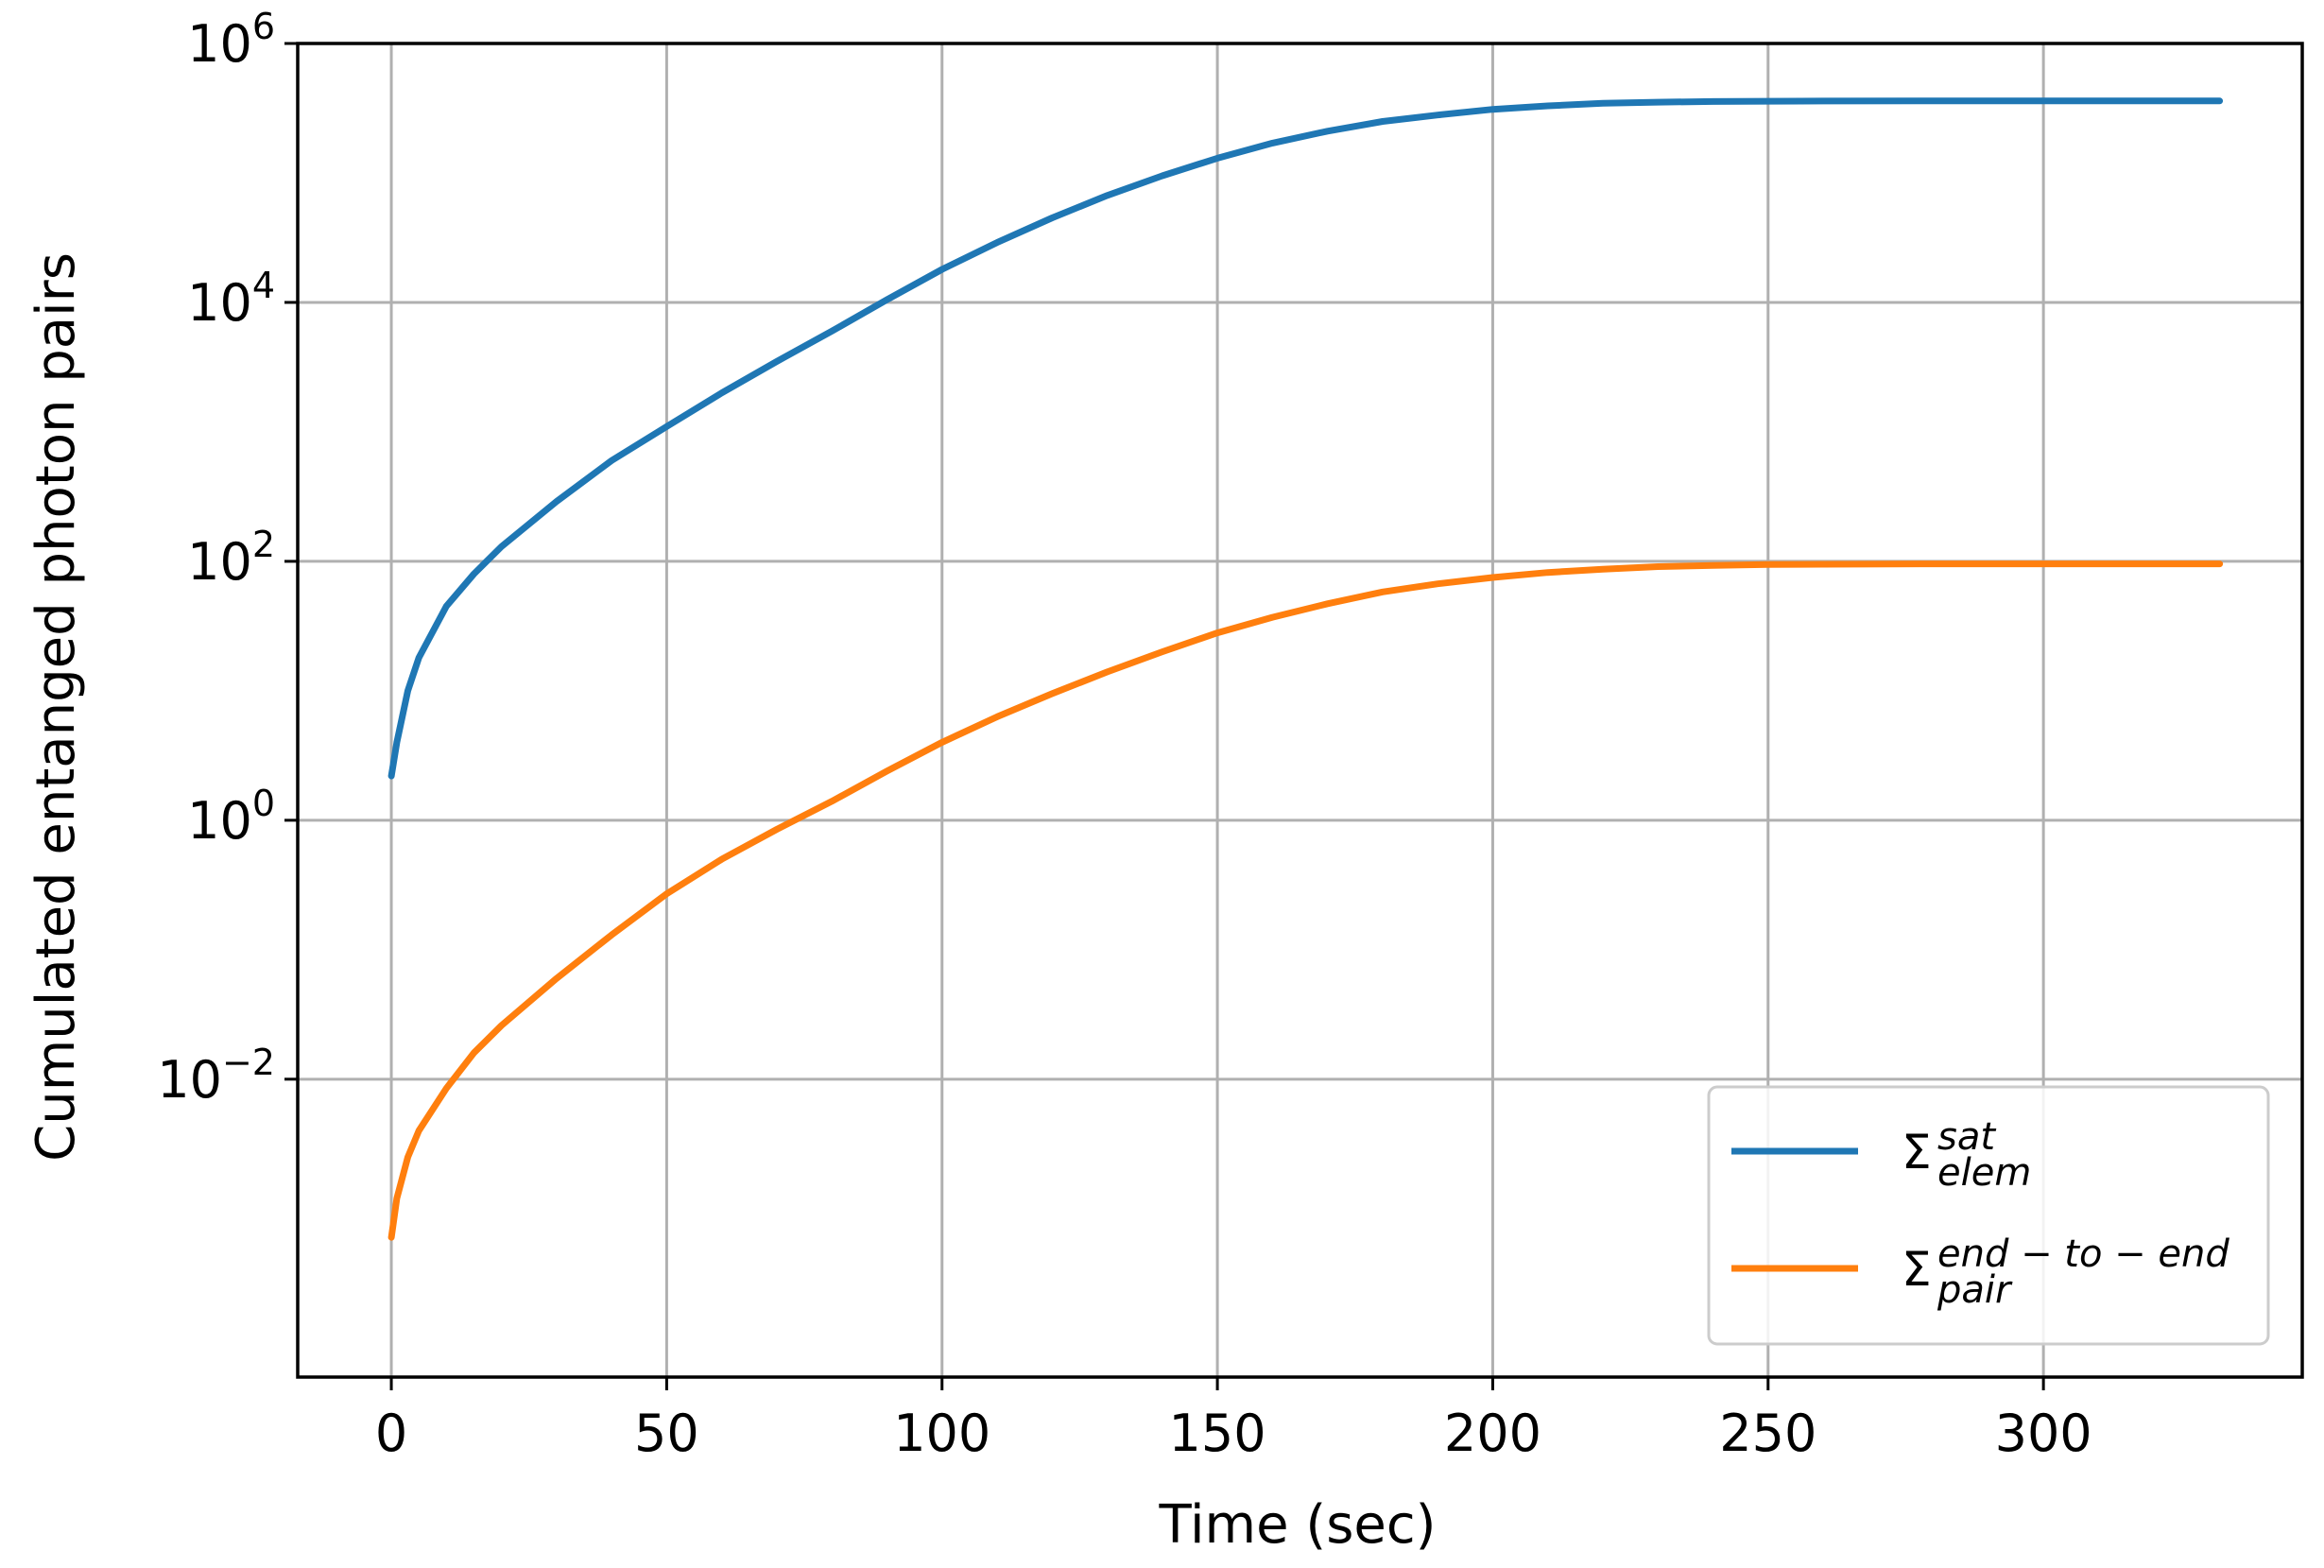 The width and height of the screenshot is (2324, 1568). I want to click on x-tick-label: 0, so click(391, 1433).